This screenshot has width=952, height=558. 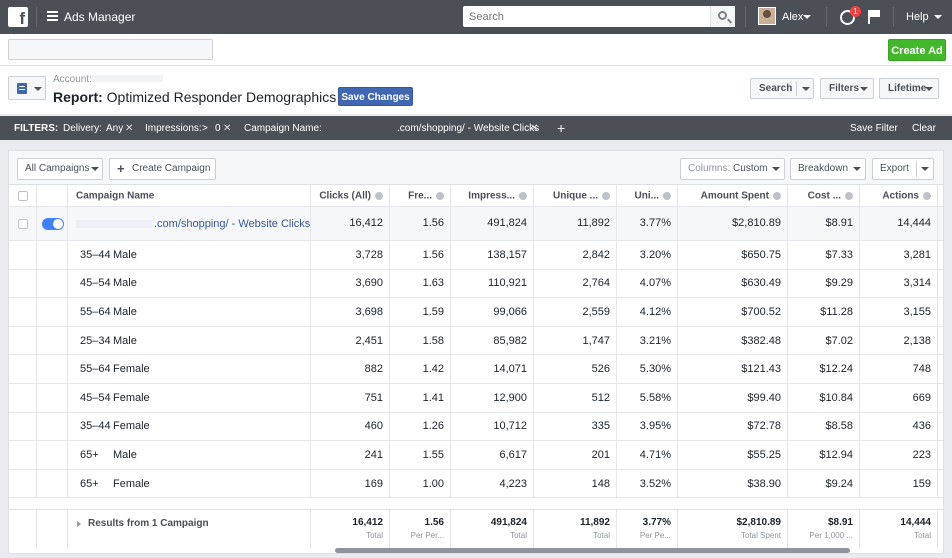 I want to click on cell-cost: $7.02, so click(x=839, y=340).